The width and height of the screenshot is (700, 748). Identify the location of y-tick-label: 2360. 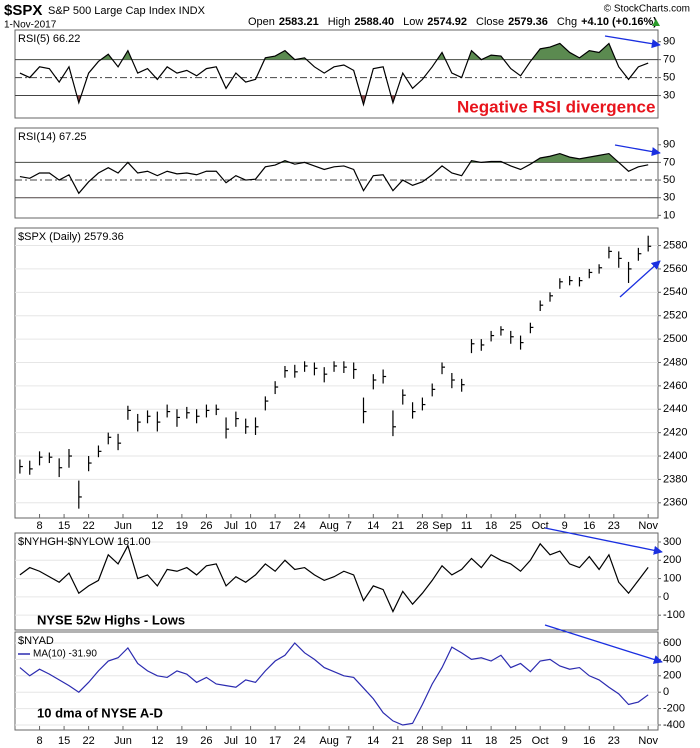
(675, 503).